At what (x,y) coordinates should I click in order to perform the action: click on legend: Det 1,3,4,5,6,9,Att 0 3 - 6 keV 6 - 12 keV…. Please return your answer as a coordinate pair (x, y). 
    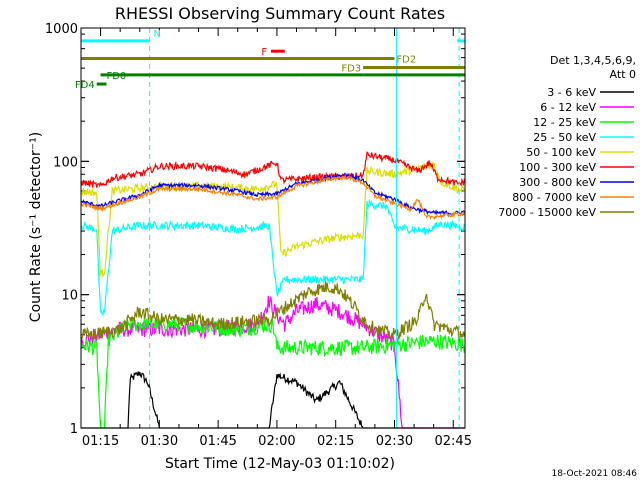
    Looking at the image, I should click on (567, 136).